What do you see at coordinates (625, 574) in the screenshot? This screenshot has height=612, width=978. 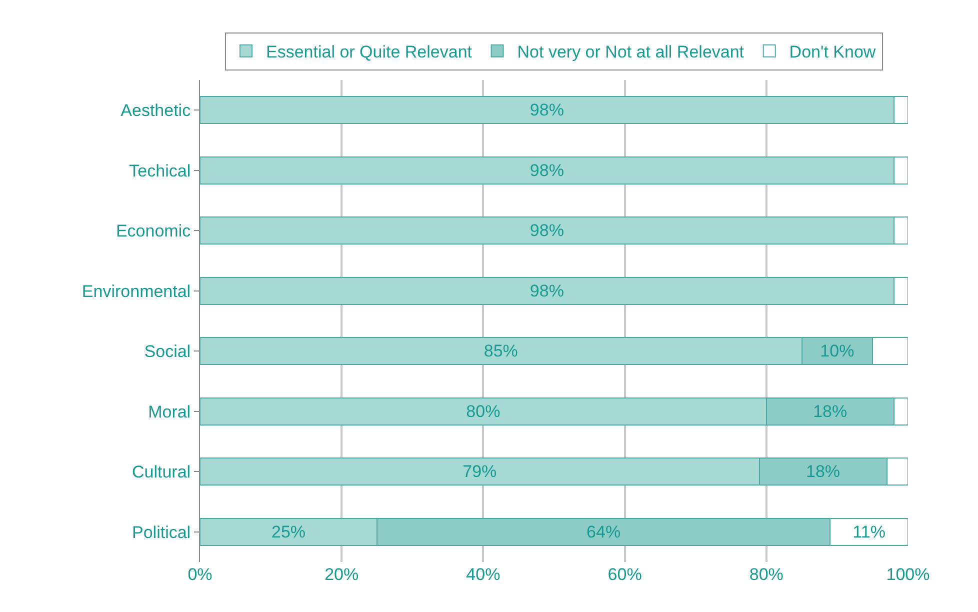 I see `x-tick-label: 60%` at bounding box center [625, 574].